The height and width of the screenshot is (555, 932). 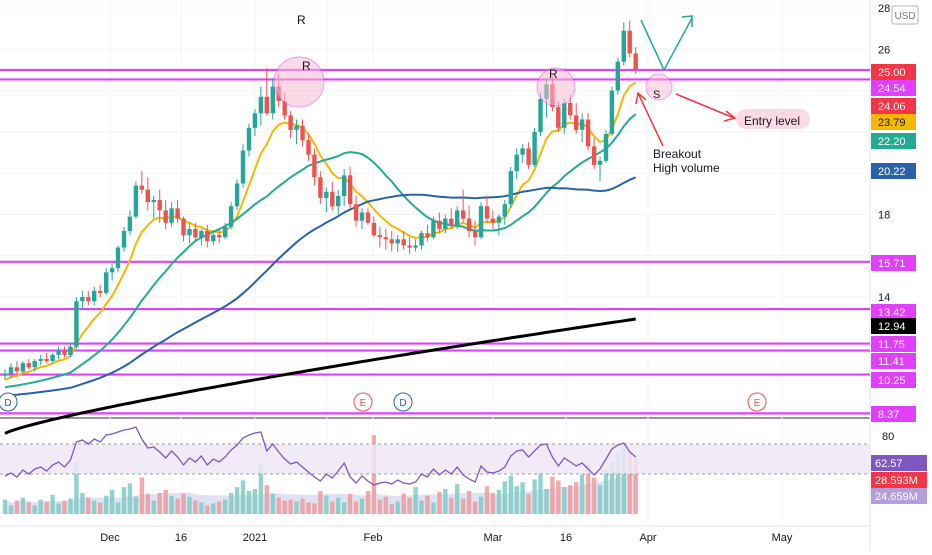 I want to click on price-tag-label: 11.41, so click(x=891, y=362).